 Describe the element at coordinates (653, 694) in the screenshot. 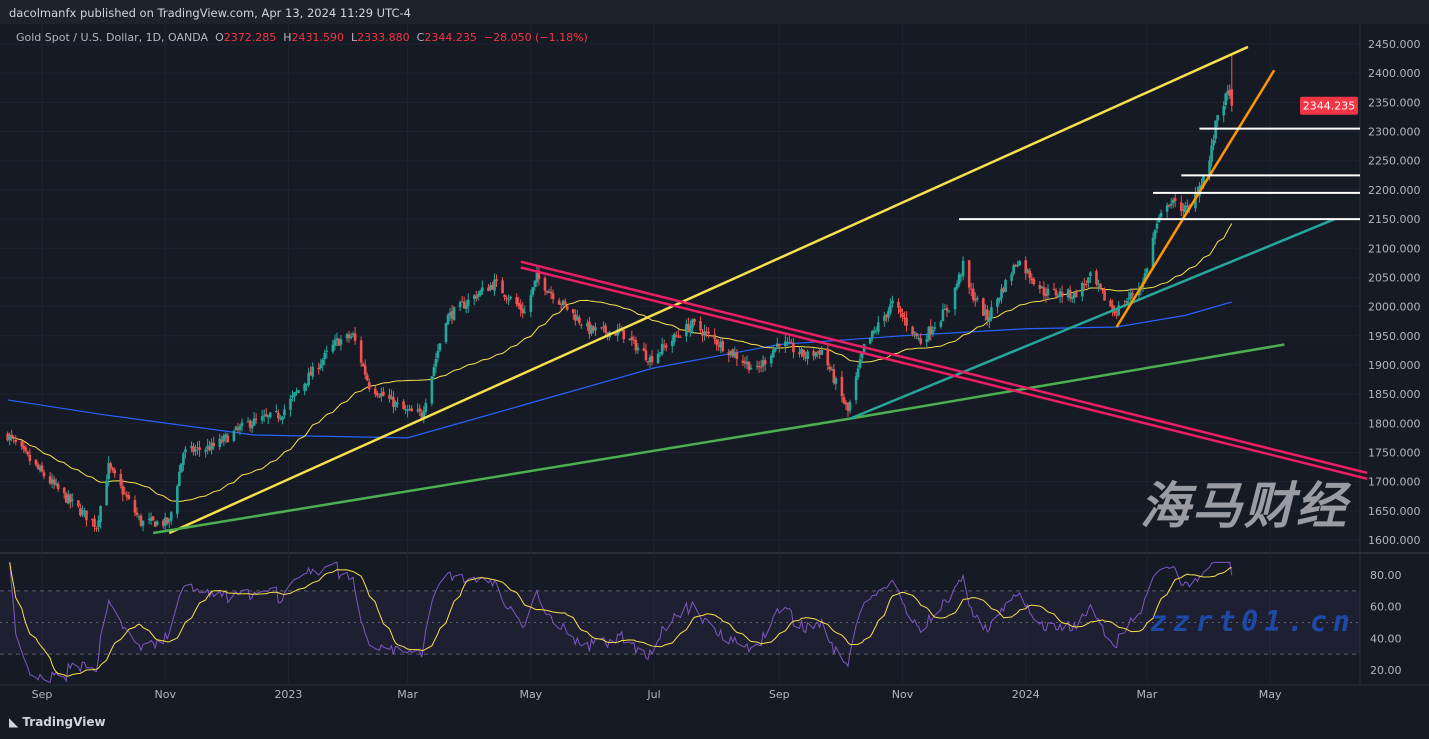

I see `x-tick-label: Jul` at that location.